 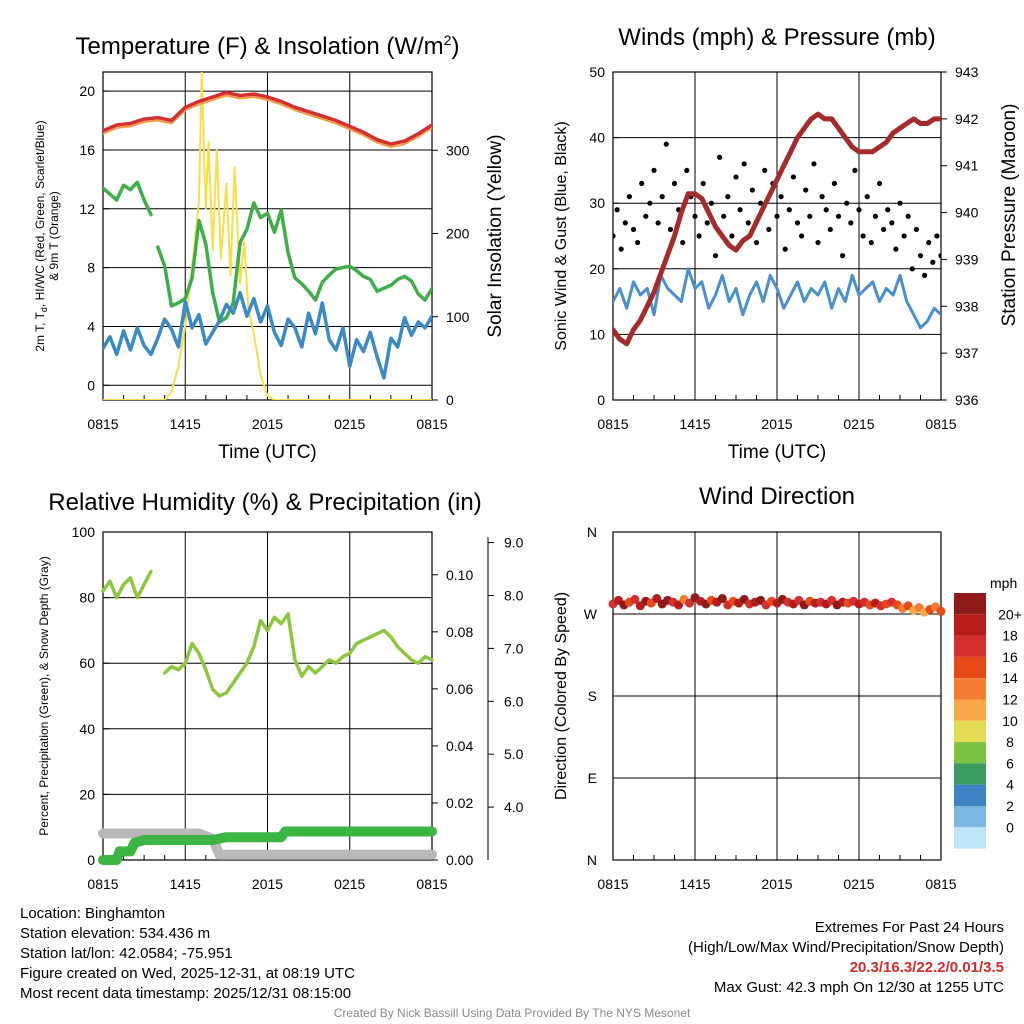 I want to click on legend-label: 6, so click(x=1010, y=763).